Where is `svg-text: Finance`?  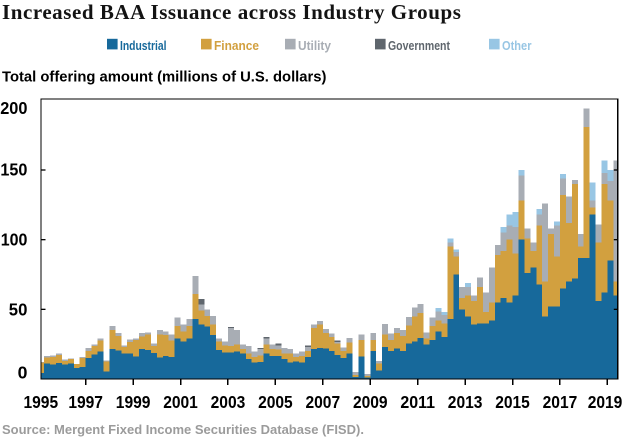
svg-text: Finance is located at coordinates (236, 46).